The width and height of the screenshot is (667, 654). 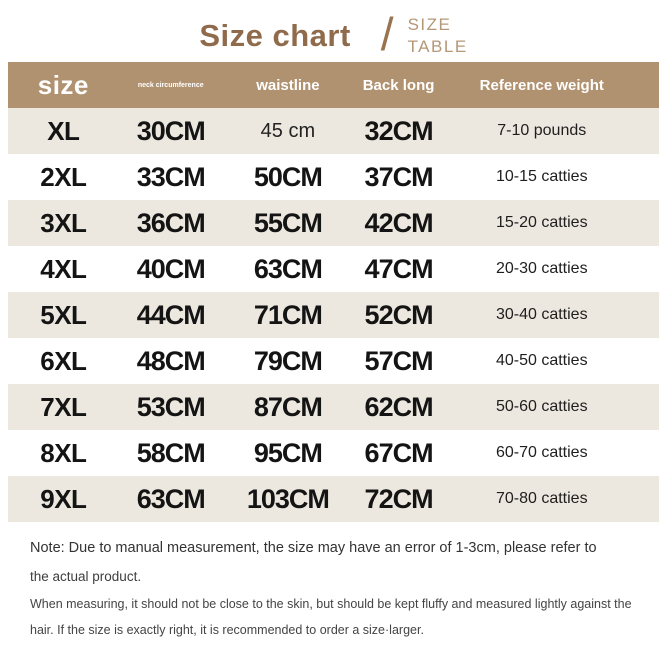 I want to click on table-row-9xl: 9XL 63CM 103CM 72CM 70-80 catties, so click(x=333, y=499).